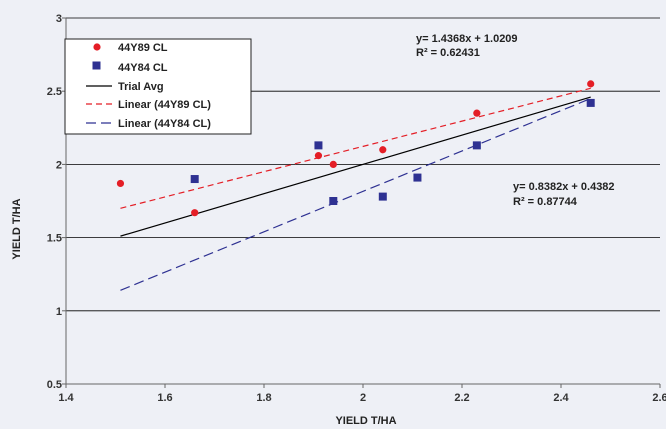  What do you see at coordinates (164, 124) in the screenshot?
I see `legend-label-linear-44Y84: Linear (44Y84 CL)` at bounding box center [164, 124].